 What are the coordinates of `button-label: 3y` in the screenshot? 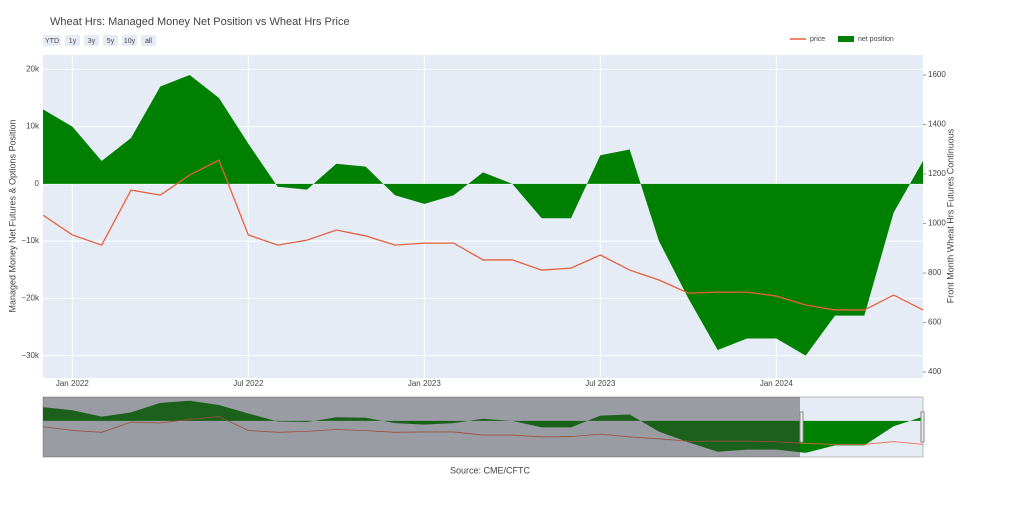 It's located at (92, 41).